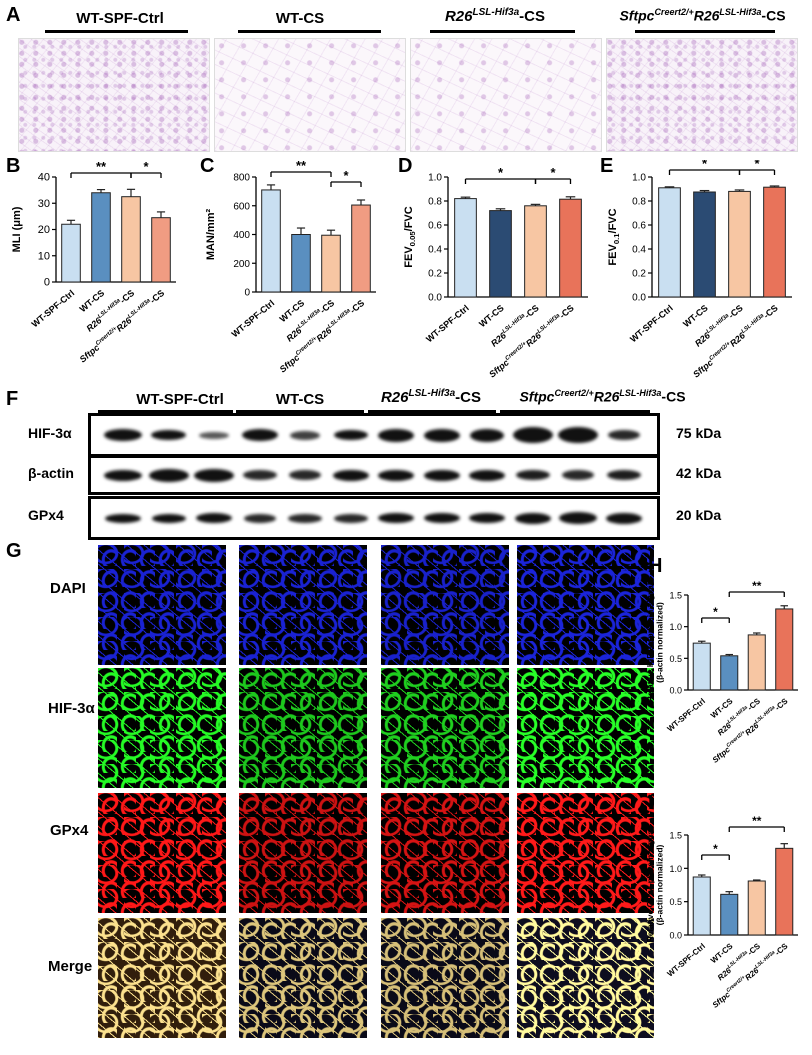  What do you see at coordinates (374, 518) in the screenshot?
I see `western-blot-gpx4` at bounding box center [374, 518].